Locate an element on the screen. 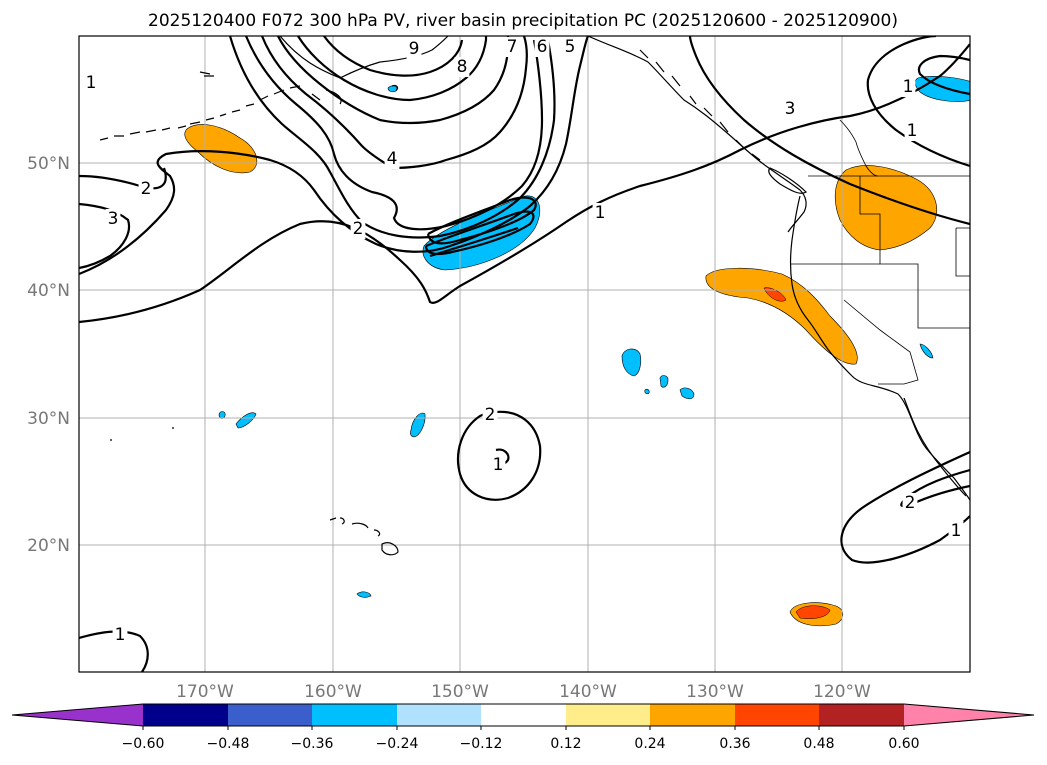 The image size is (1047, 765). contour-label: 4 is located at coordinates (392, 159).